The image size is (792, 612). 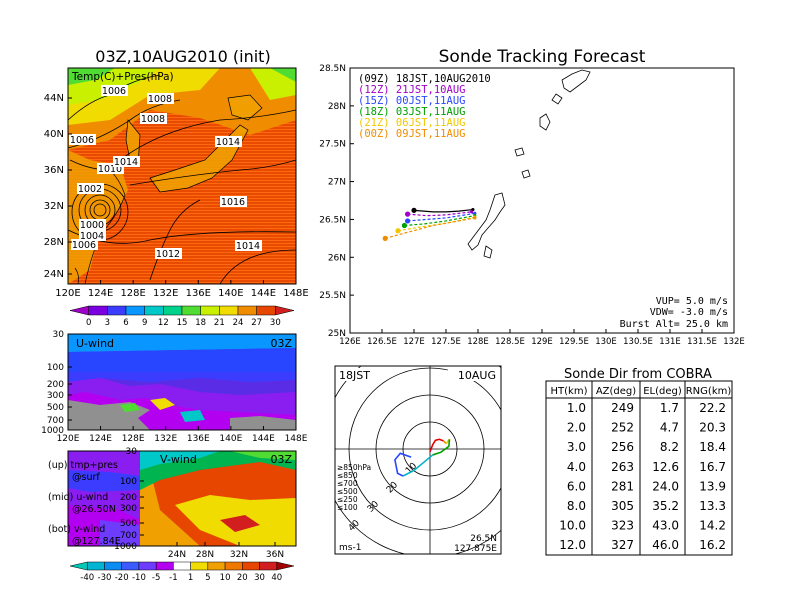 What do you see at coordinates (662, 391) in the screenshot?
I see `table-column-header: EL(deg)` at bounding box center [662, 391].